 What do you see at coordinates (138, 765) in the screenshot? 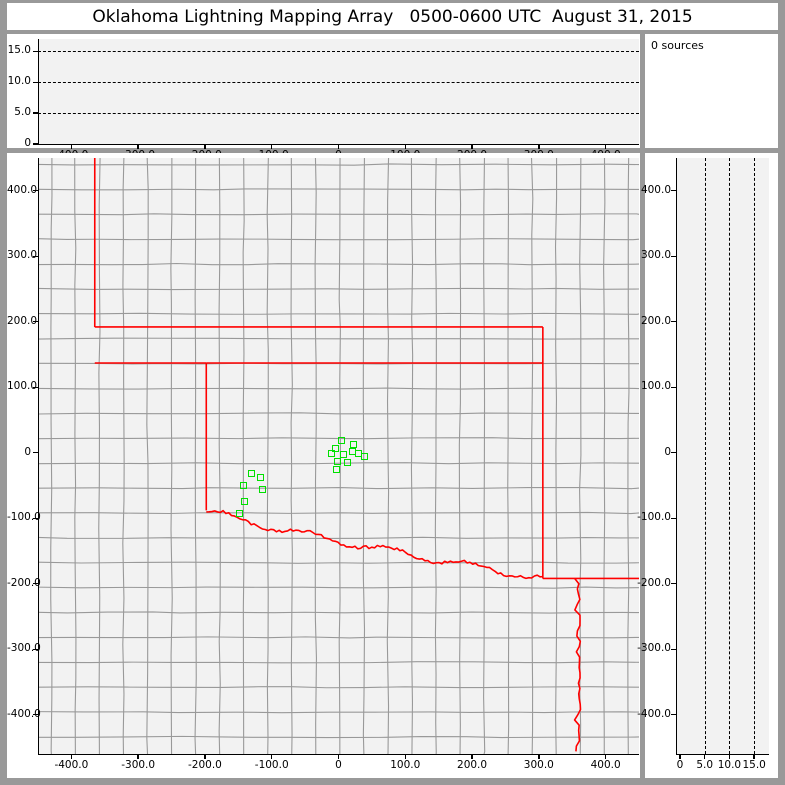
I see `x-tick-label-1: -300.0` at bounding box center [138, 765].